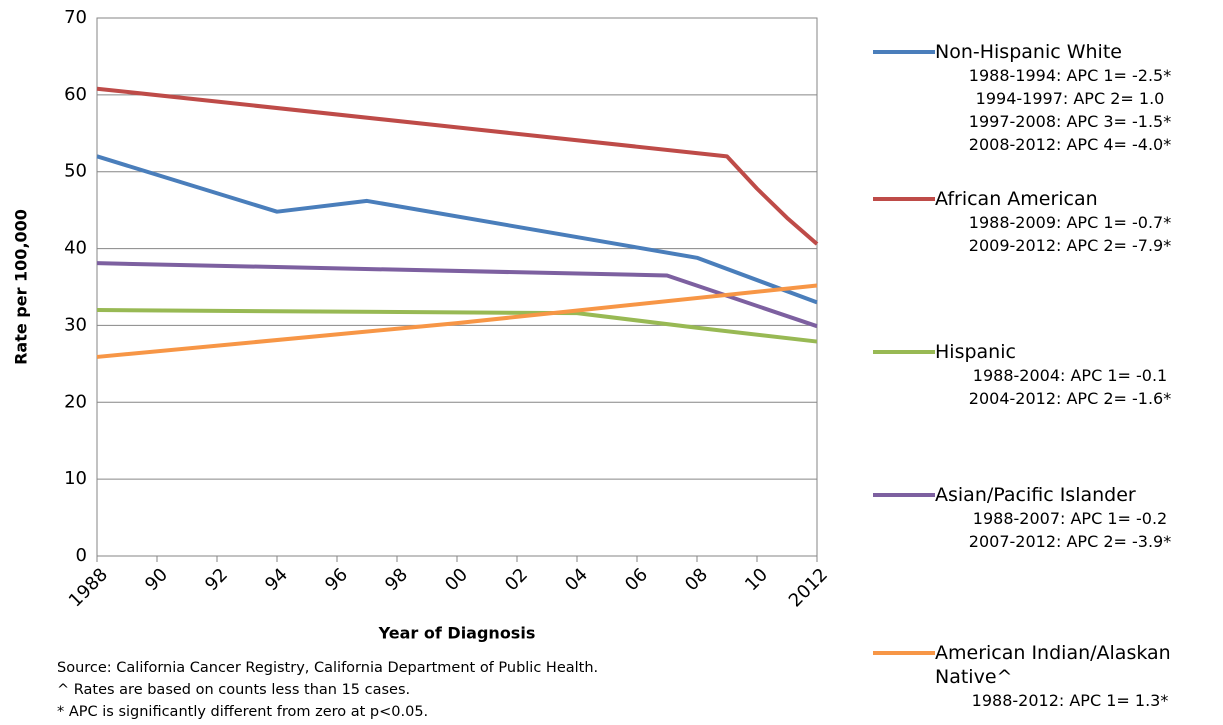  Describe the element at coordinates (808, 587) in the screenshot. I see `x-tick-label: 2012` at that location.